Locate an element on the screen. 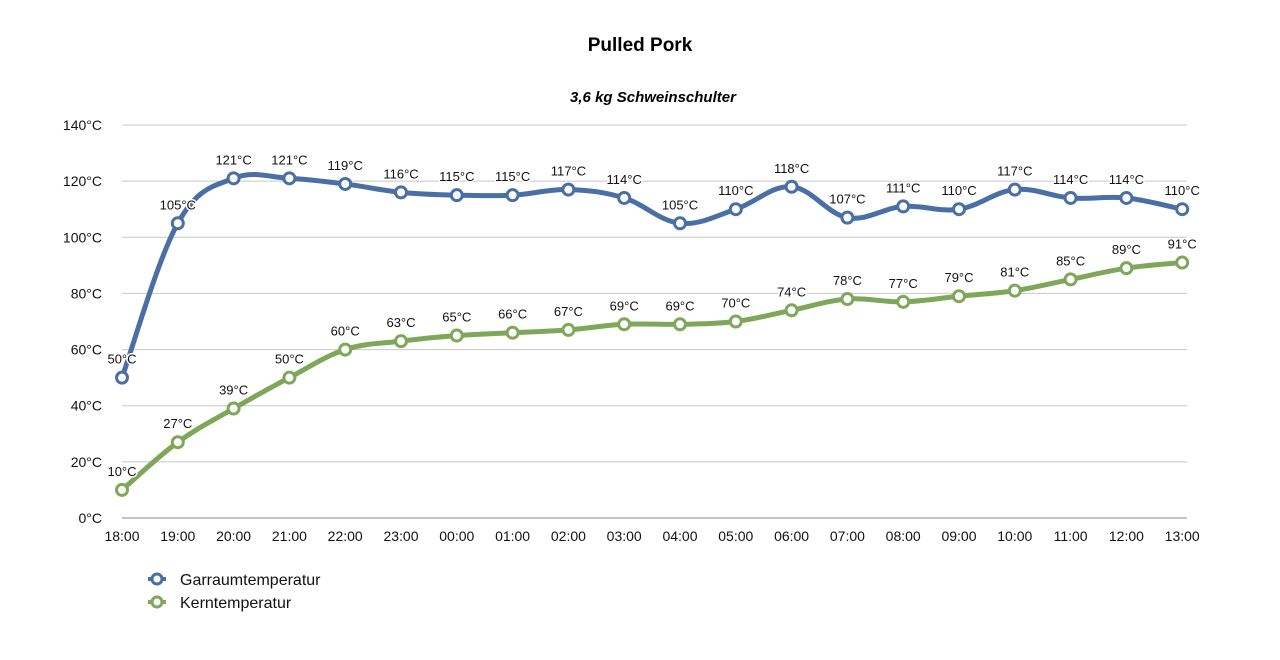 The width and height of the screenshot is (1280, 660). x-tick-label: 09:00 is located at coordinates (958, 536).